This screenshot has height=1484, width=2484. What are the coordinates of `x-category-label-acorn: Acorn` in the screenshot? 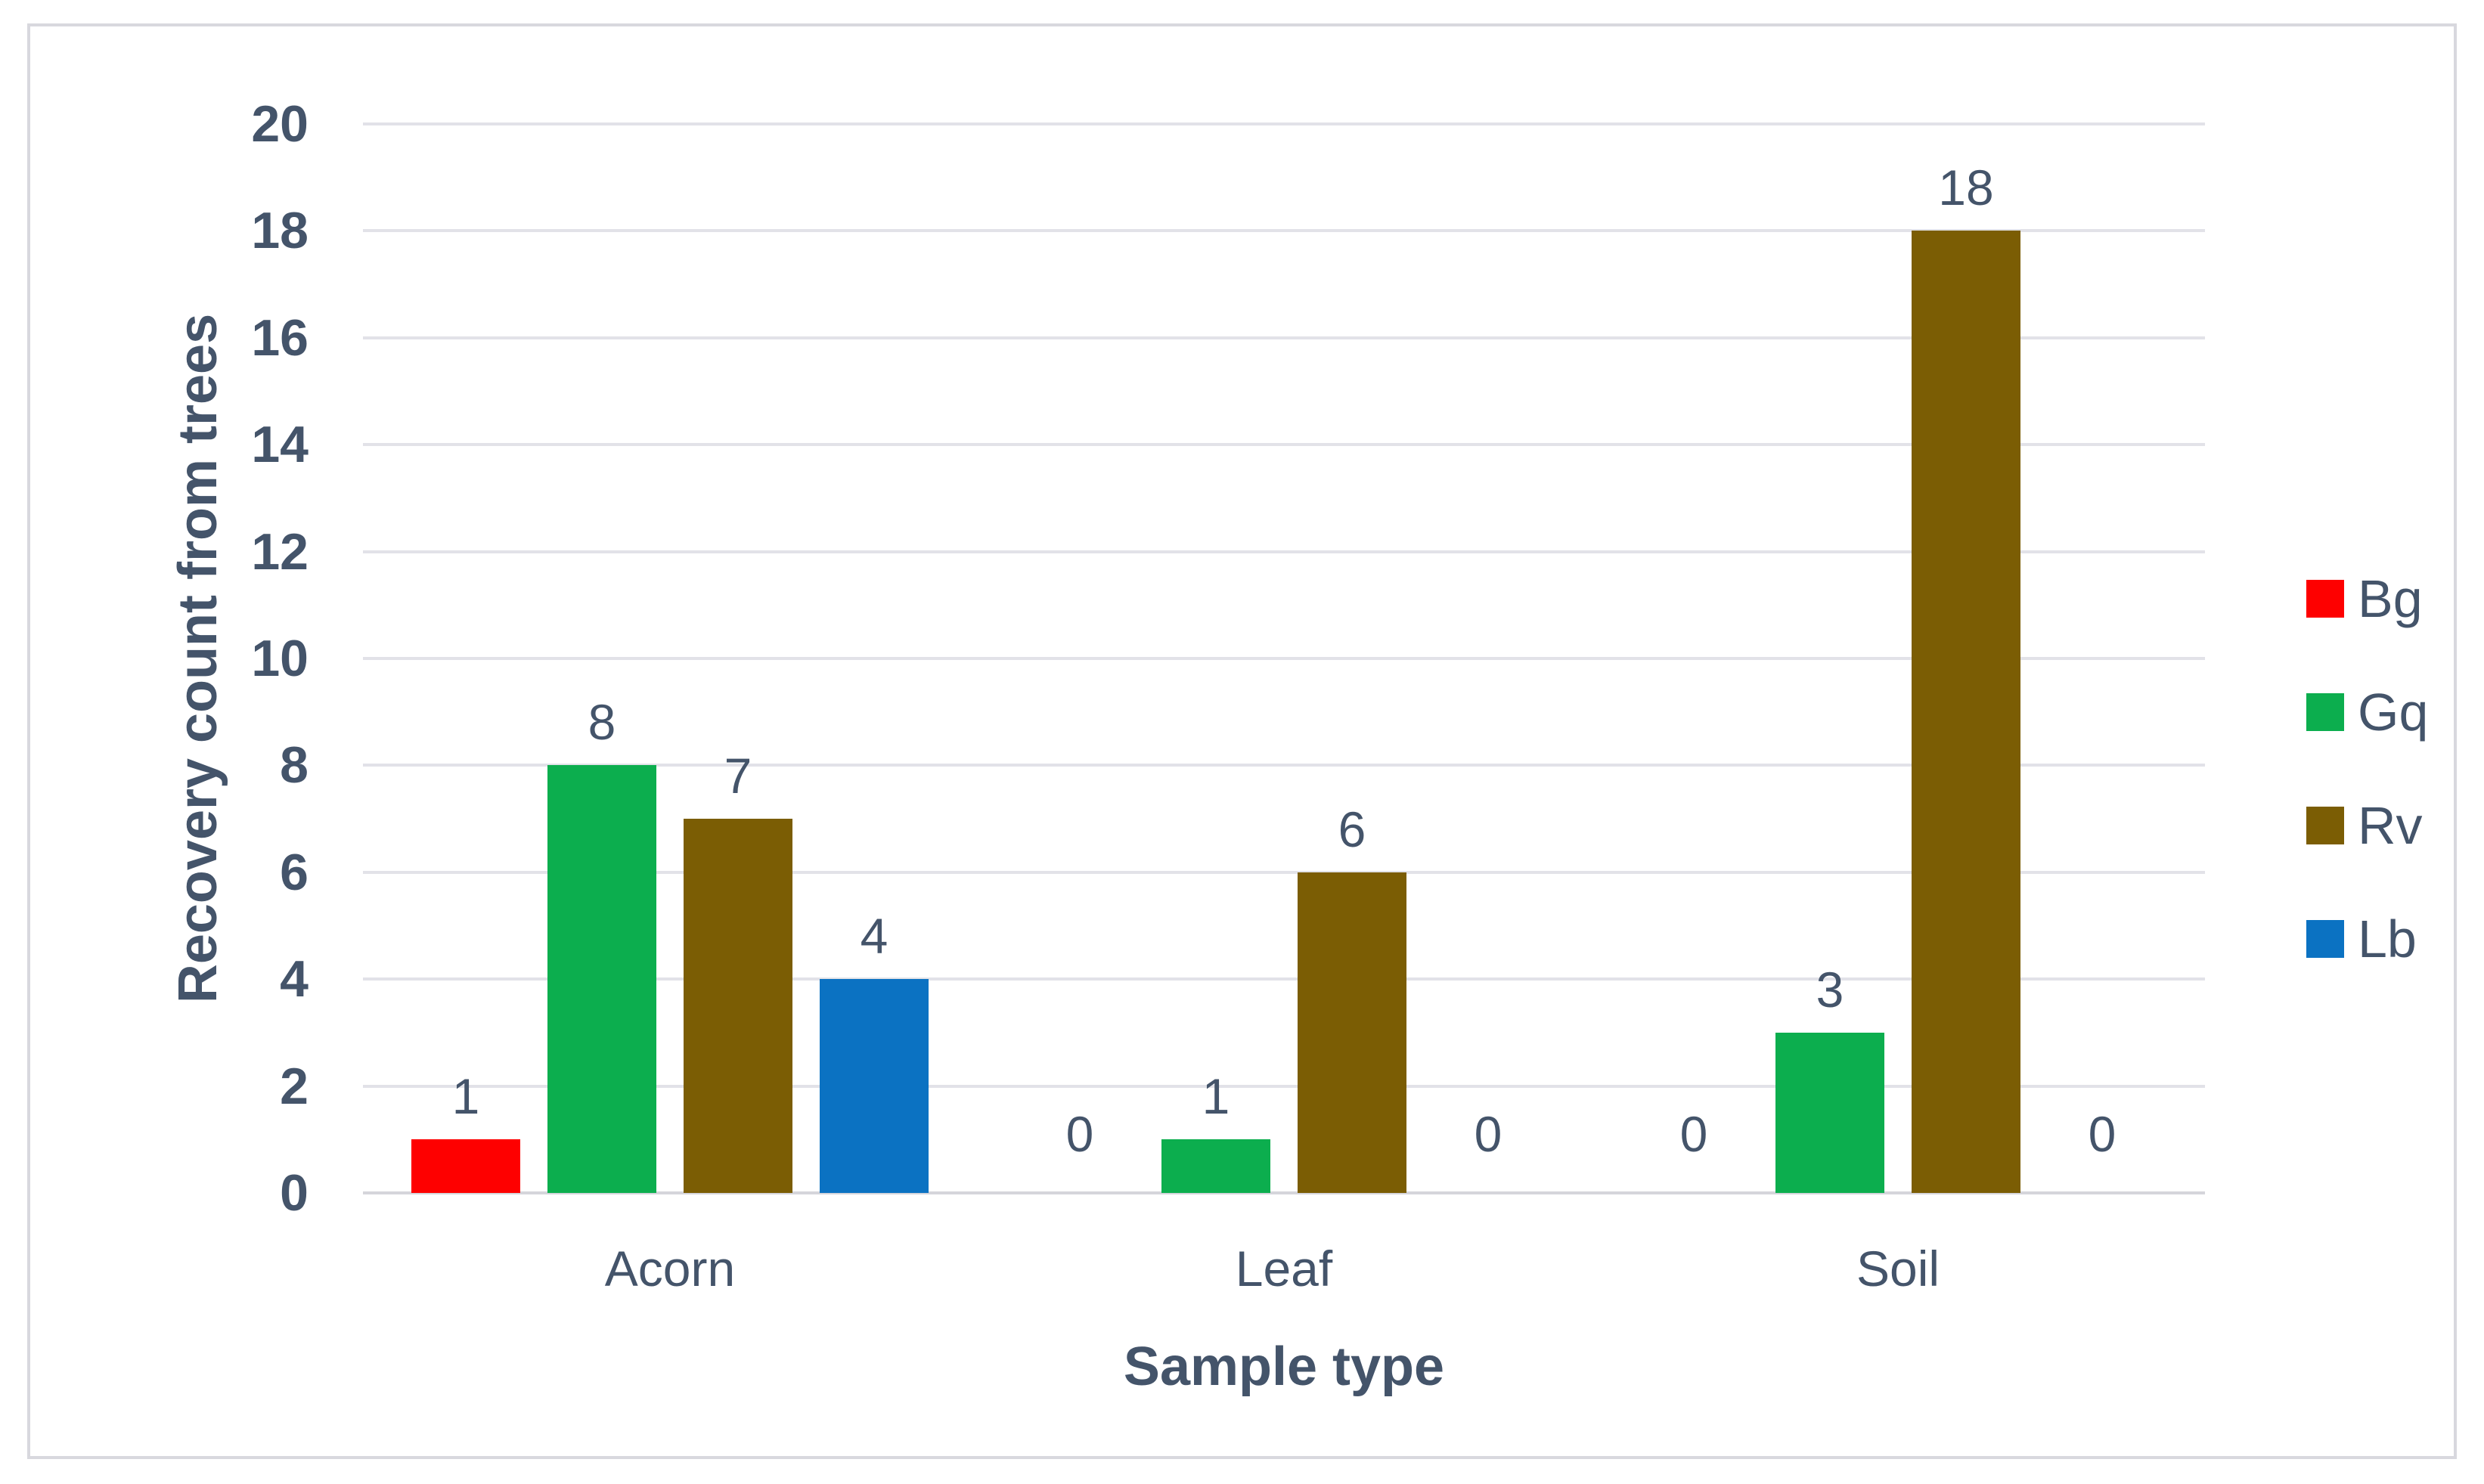 It's located at (670, 1269).